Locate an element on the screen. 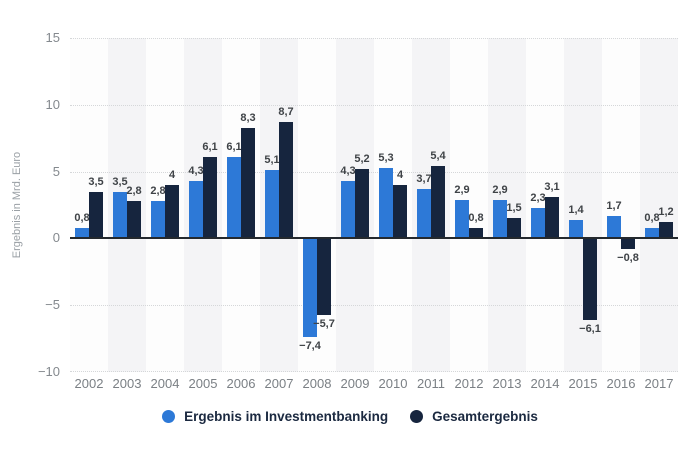 Image resolution: width=700 pixels, height=450 pixels. bar-value-label: 1,2 is located at coordinates (666, 212).